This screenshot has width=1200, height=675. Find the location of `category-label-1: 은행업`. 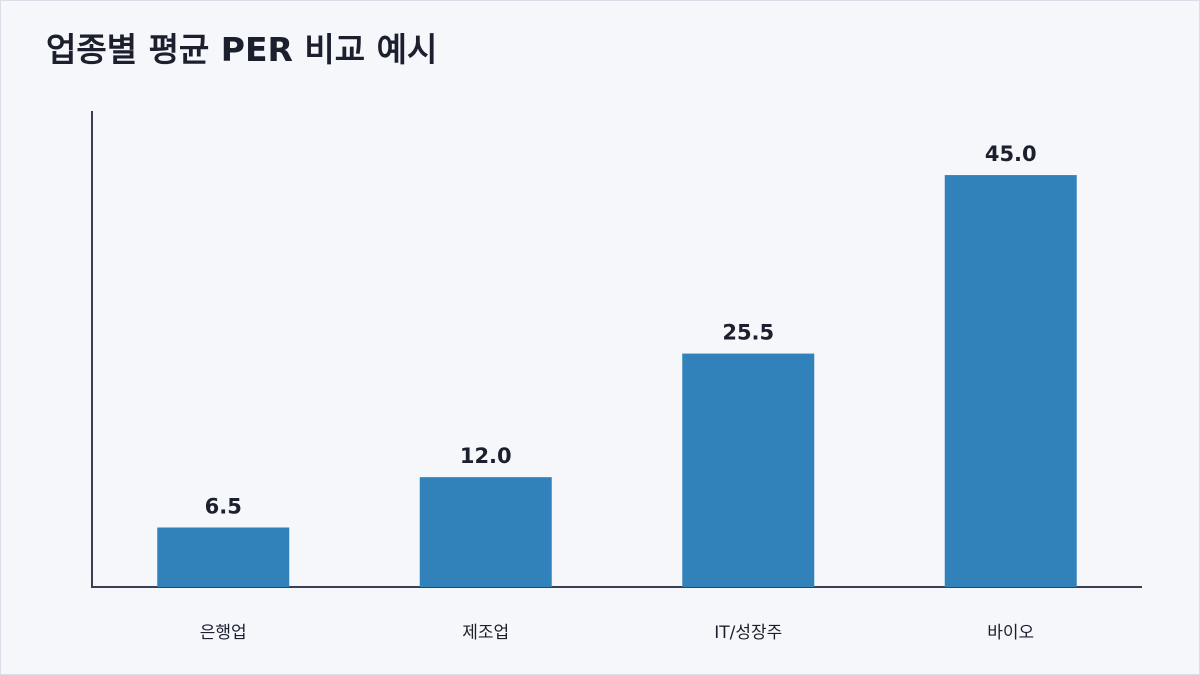

category-label-1: 은행업 is located at coordinates (223, 633).